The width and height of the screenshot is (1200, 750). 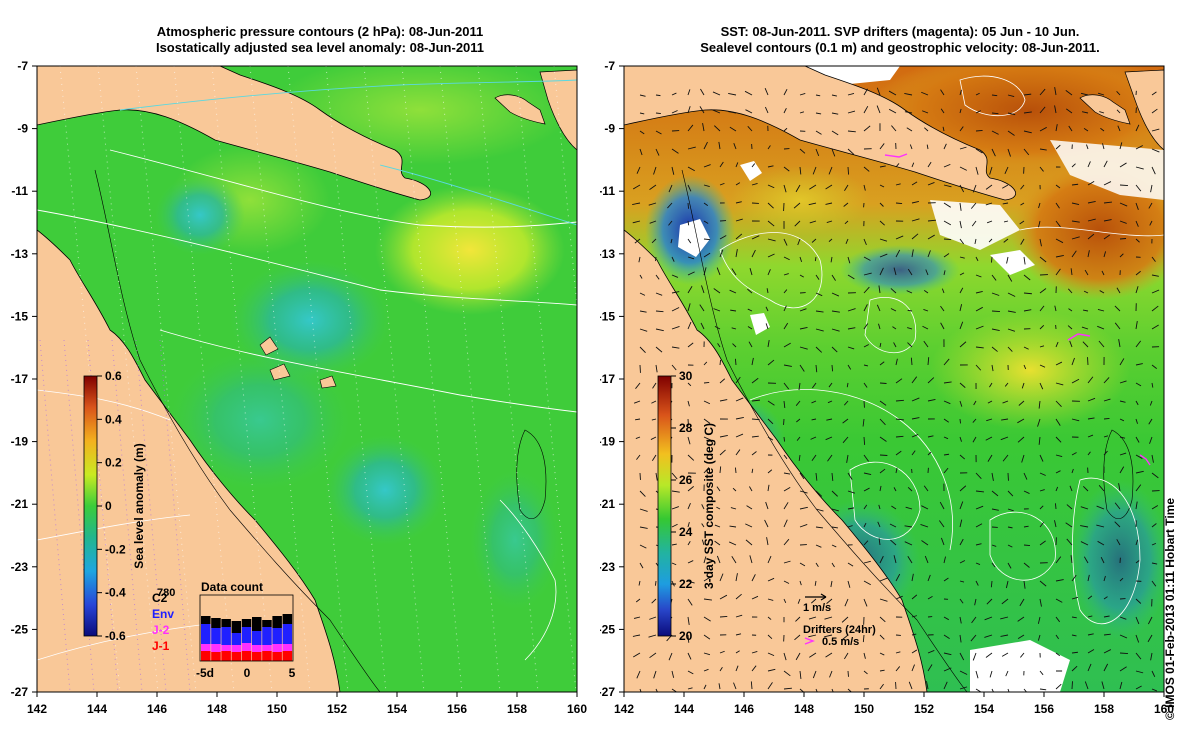 I want to click on sst-cool-region, so click(x=1117, y=560).